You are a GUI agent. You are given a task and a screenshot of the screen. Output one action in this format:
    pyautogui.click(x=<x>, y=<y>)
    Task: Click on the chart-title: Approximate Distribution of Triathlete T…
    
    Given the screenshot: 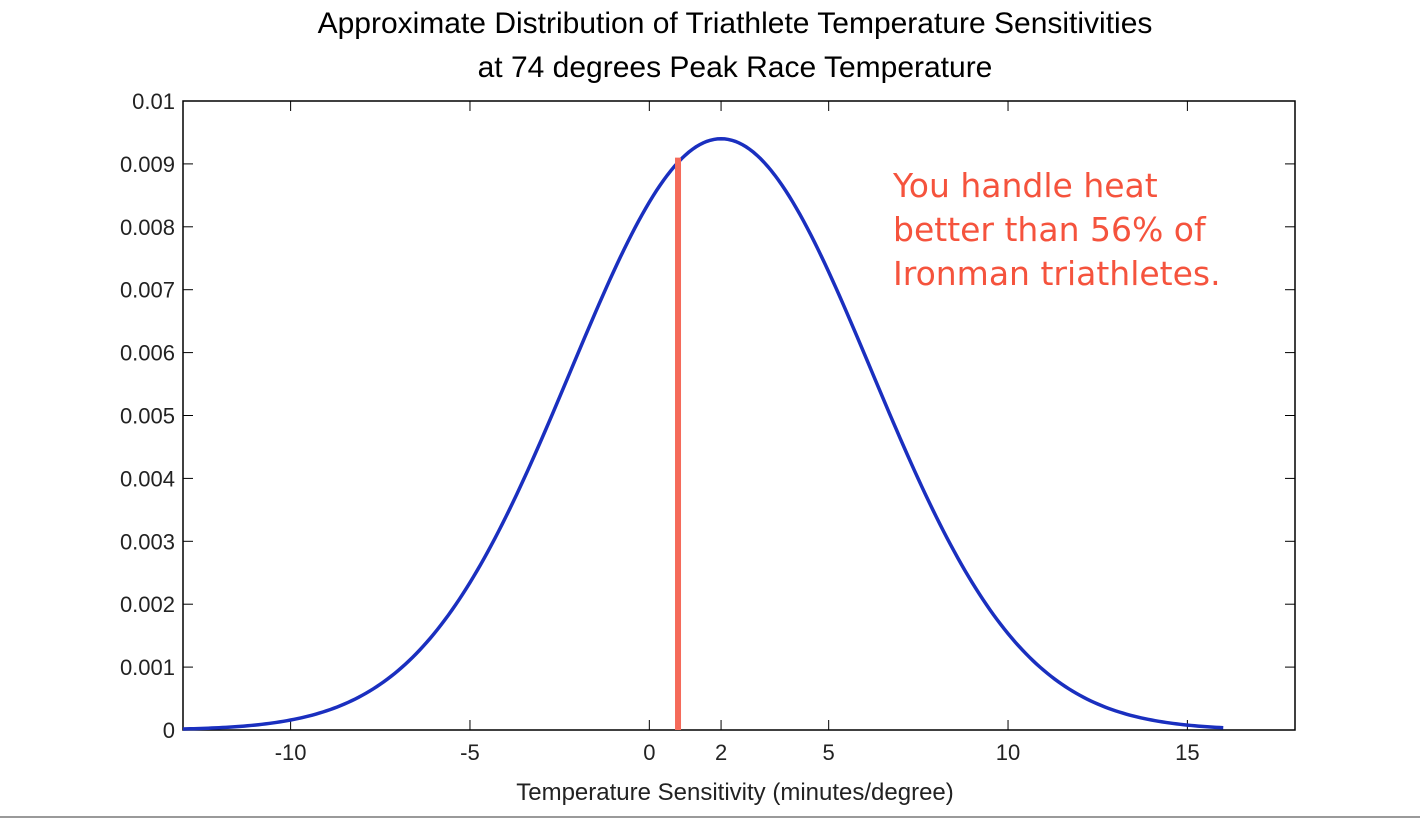 What is the action you would take?
    pyautogui.click(x=735, y=45)
    